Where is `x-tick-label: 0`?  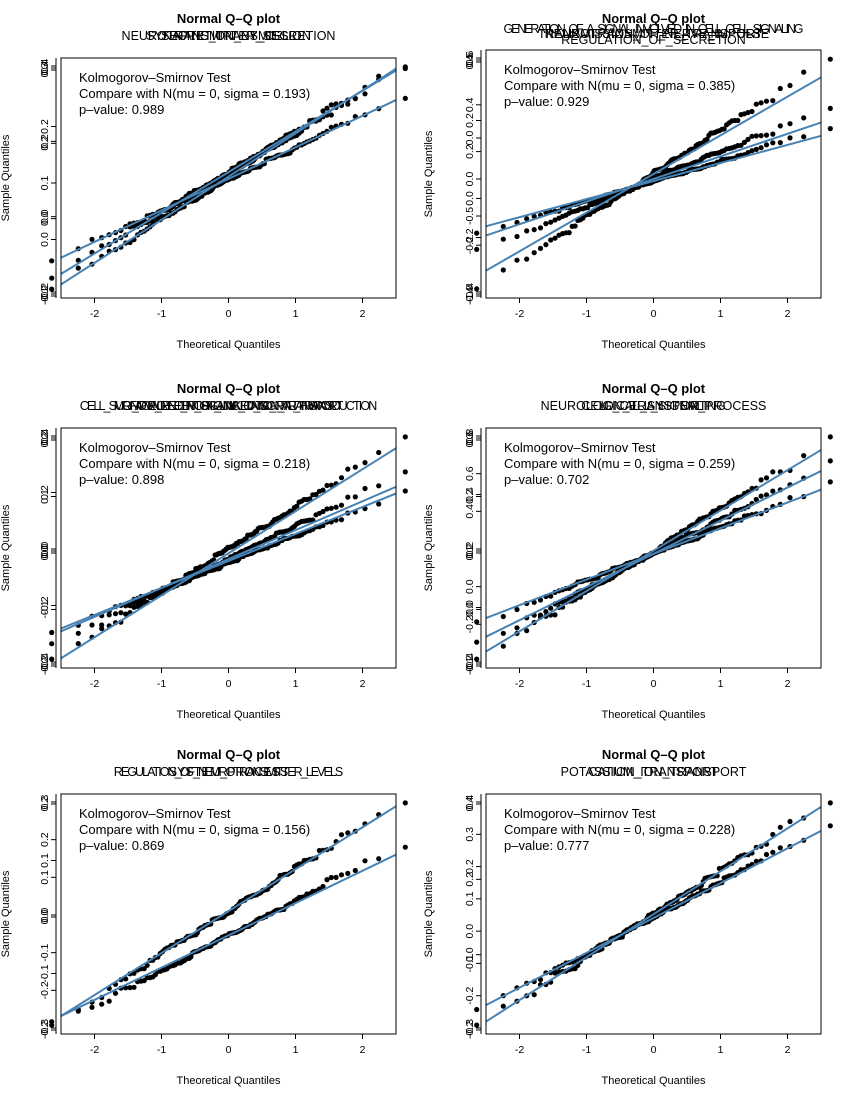
x-tick-label: 0 is located at coordinates (229, 314).